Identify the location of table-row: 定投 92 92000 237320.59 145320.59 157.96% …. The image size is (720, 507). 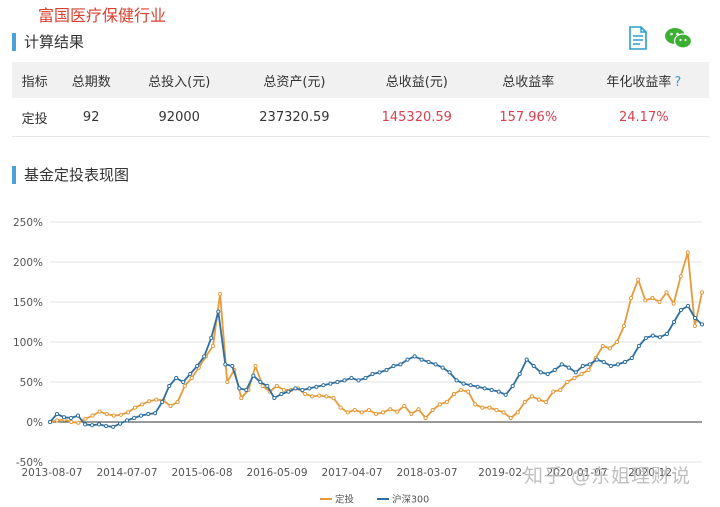
(360, 117).